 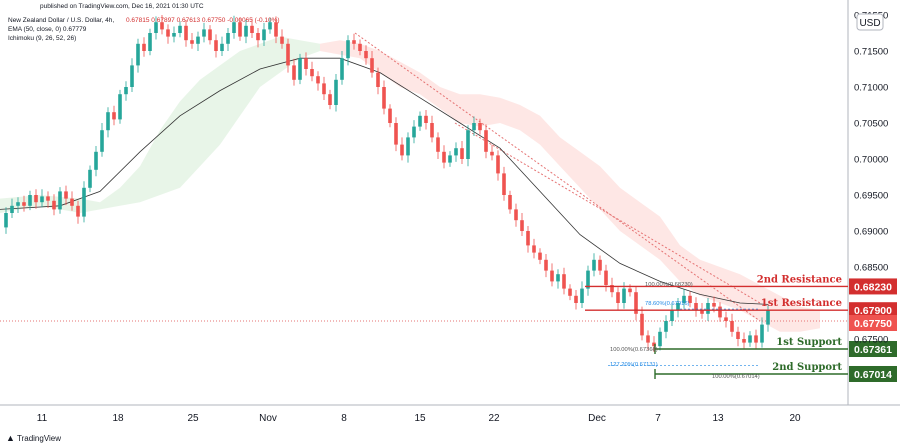 What do you see at coordinates (193, 418) in the screenshot?
I see `time-tick: 25` at bounding box center [193, 418].